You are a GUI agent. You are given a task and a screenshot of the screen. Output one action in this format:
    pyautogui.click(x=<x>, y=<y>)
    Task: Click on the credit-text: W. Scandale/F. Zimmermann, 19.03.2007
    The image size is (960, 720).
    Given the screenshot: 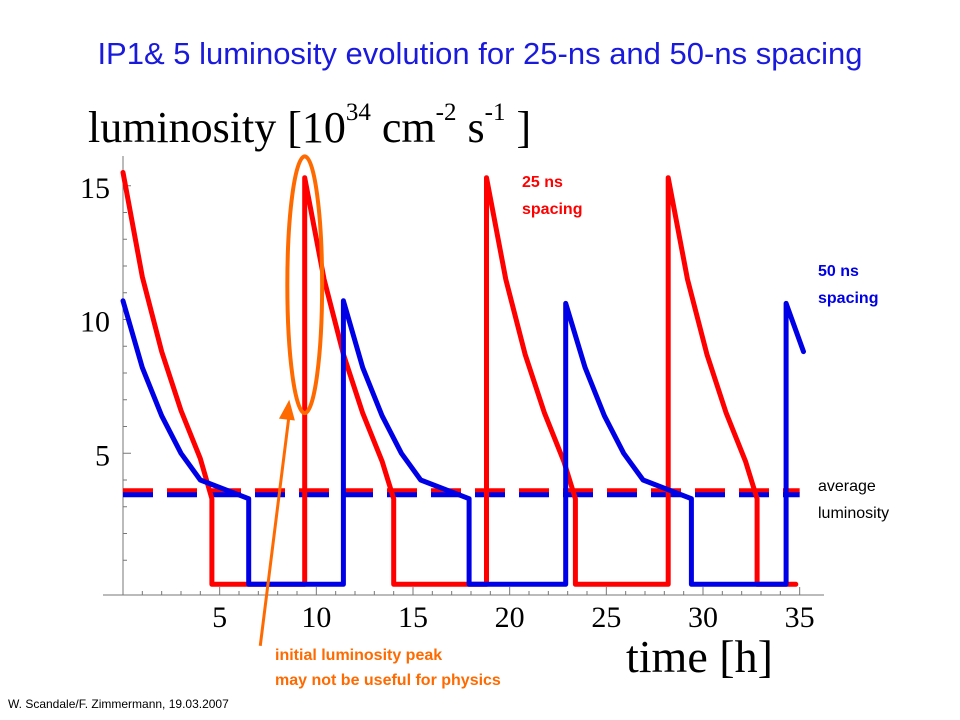 What is the action you would take?
    pyautogui.click(x=118, y=704)
    